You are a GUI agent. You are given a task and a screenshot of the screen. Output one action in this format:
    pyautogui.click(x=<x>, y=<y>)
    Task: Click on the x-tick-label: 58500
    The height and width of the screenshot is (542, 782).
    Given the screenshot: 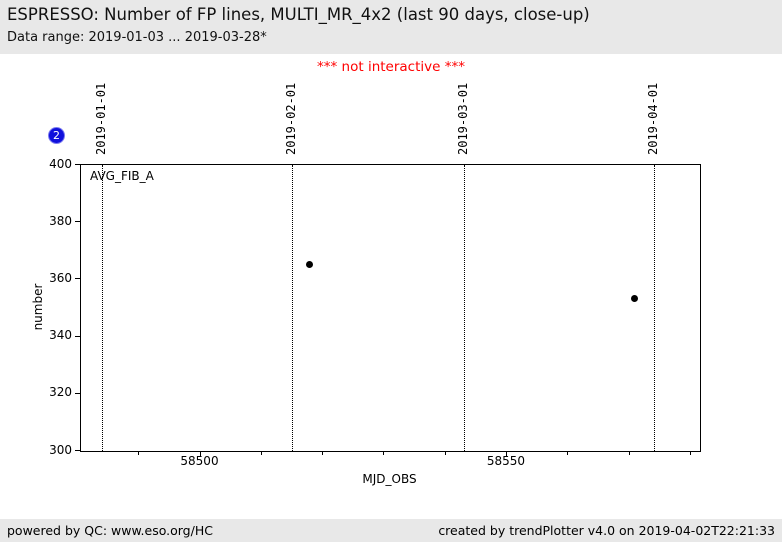 What is the action you would take?
    pyautogui.click(x=199, y=461)
    